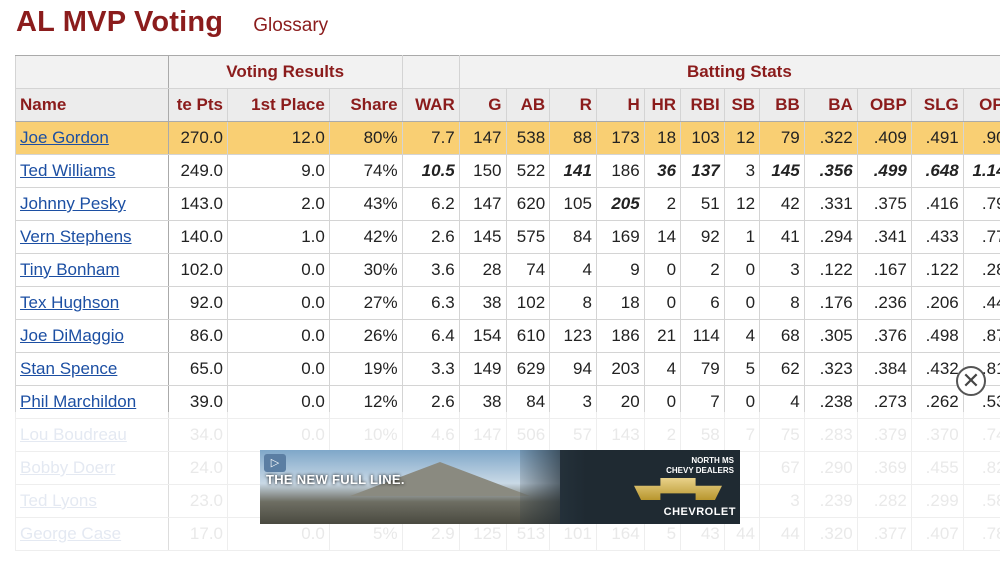 The image size is (1000, 562). I want to click on cell-r: 88, so click(573, 138).